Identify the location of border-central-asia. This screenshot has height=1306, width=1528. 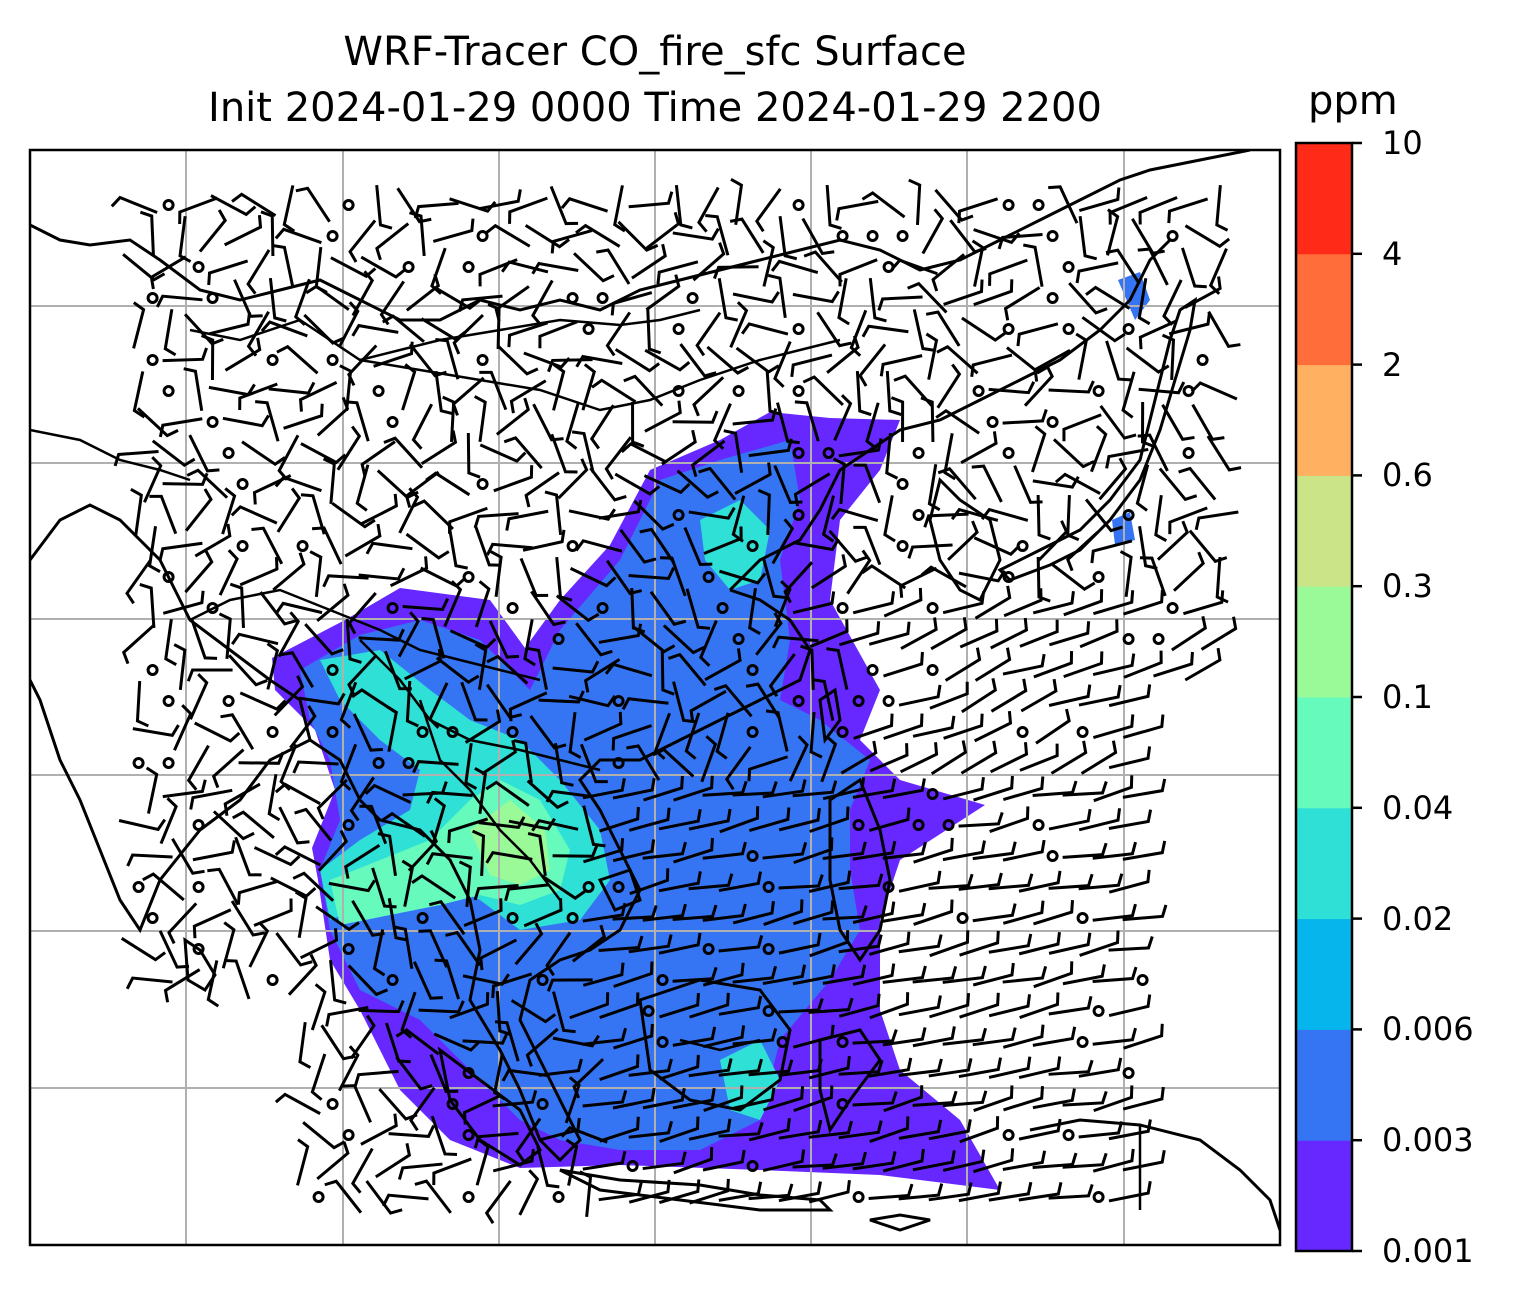
(110, 455).